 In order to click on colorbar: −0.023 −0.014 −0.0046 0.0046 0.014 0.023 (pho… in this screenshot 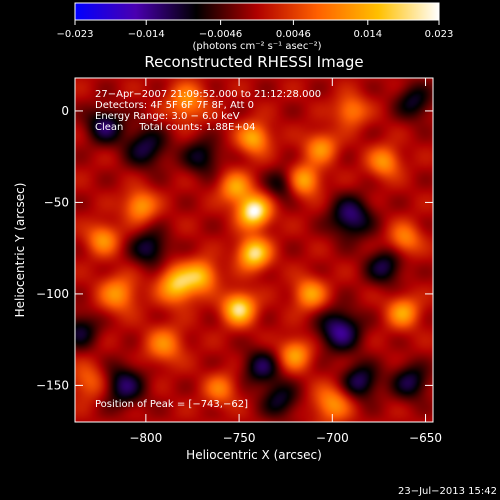, I will do `click(254, 27)`.